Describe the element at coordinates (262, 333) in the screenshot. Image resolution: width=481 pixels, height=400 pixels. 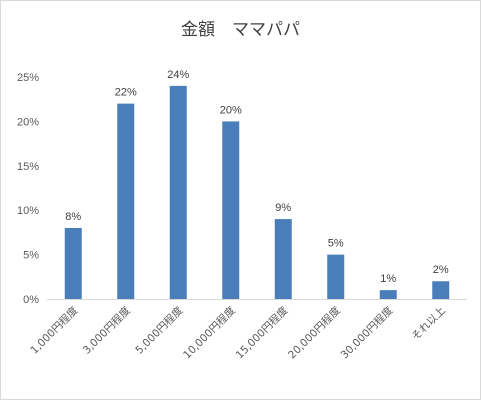
I see `x-tick-label: 15,000円程度` at that location.